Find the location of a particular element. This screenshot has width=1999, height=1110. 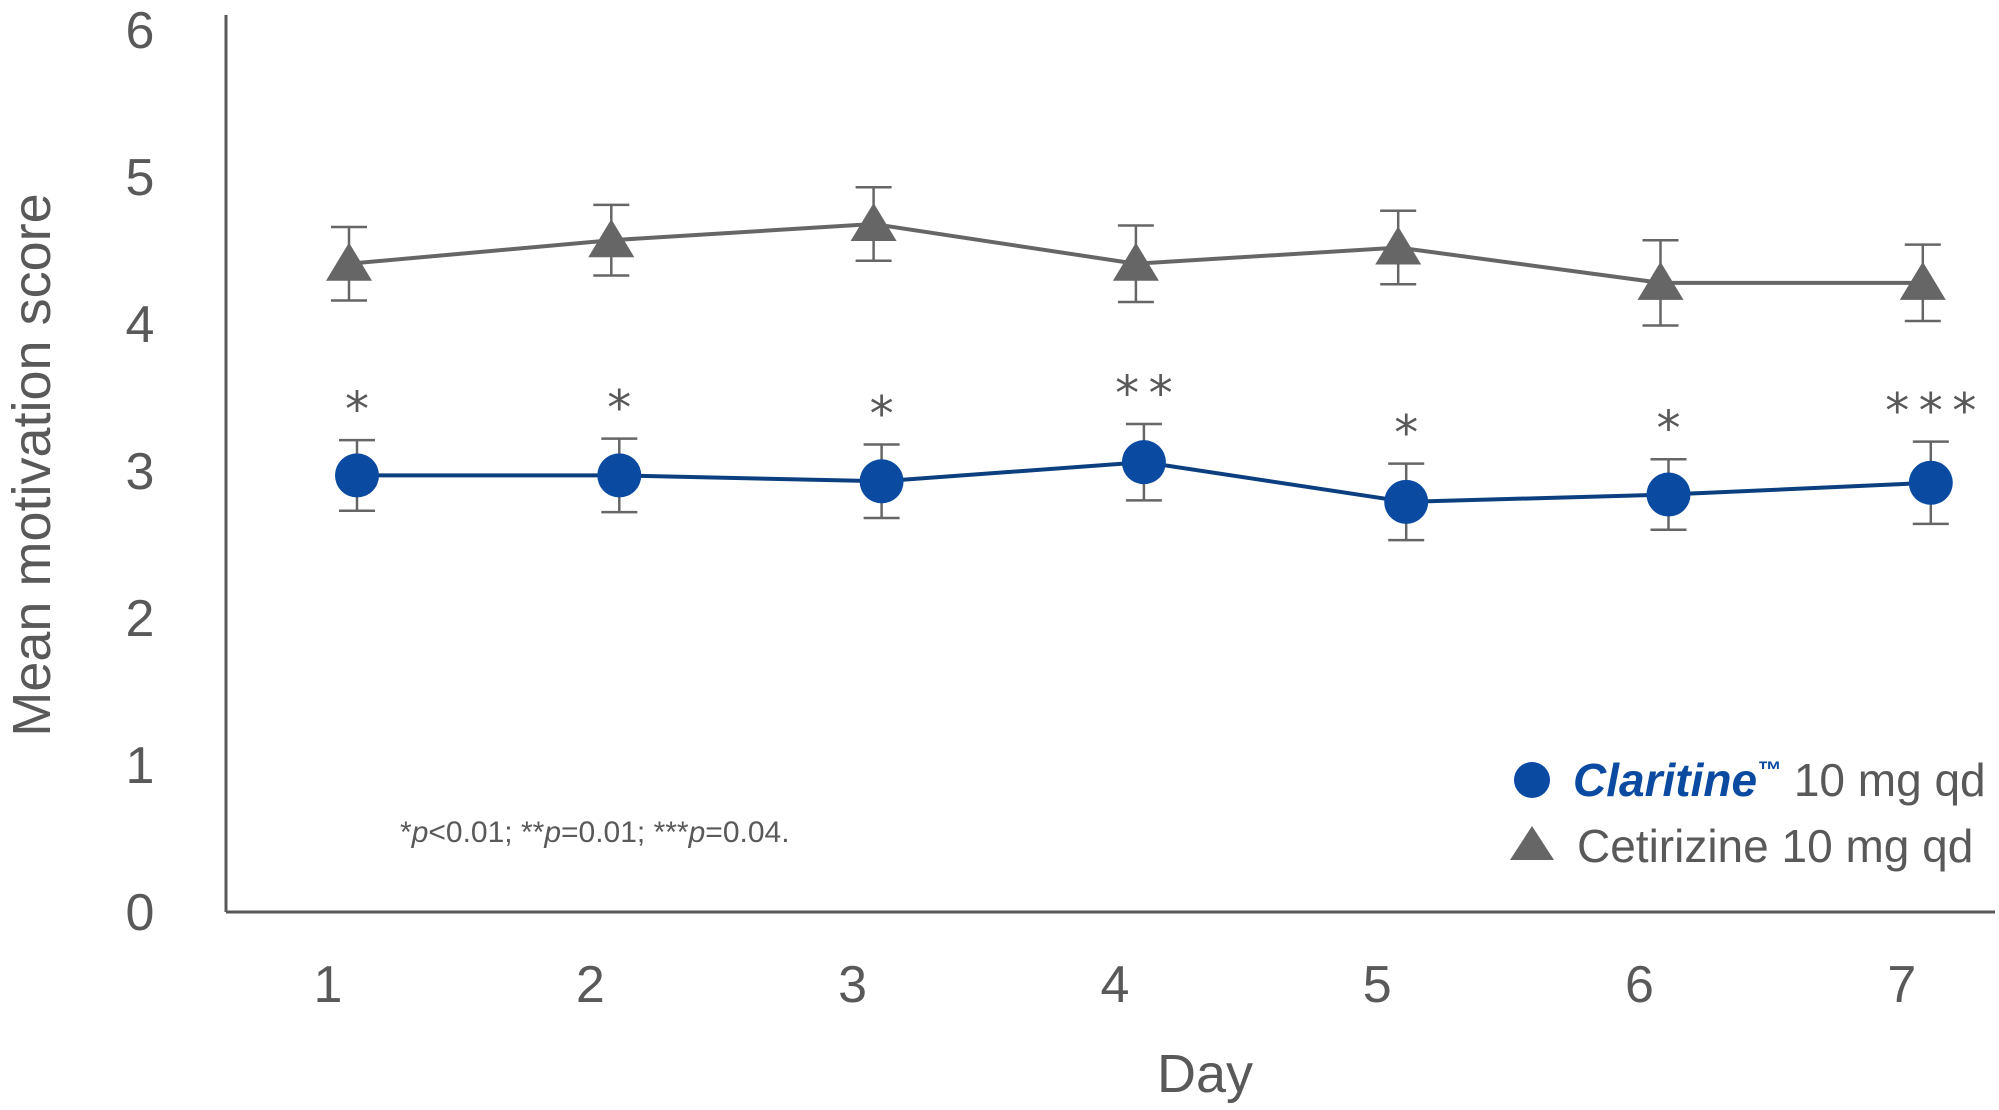

series-cetirizine is located at coordinates (1136, 256).